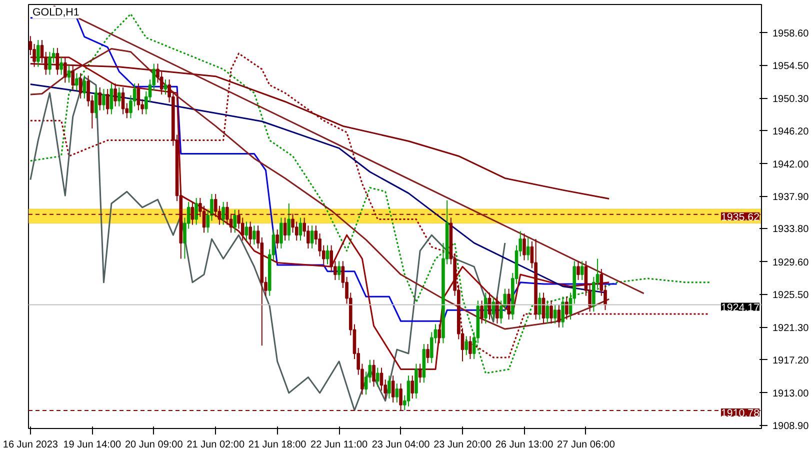 Image resolution: width=811 pixels, height=453 pixels. I want to click on x-tick-label: 16 Jun 2023, so click(30, 445).